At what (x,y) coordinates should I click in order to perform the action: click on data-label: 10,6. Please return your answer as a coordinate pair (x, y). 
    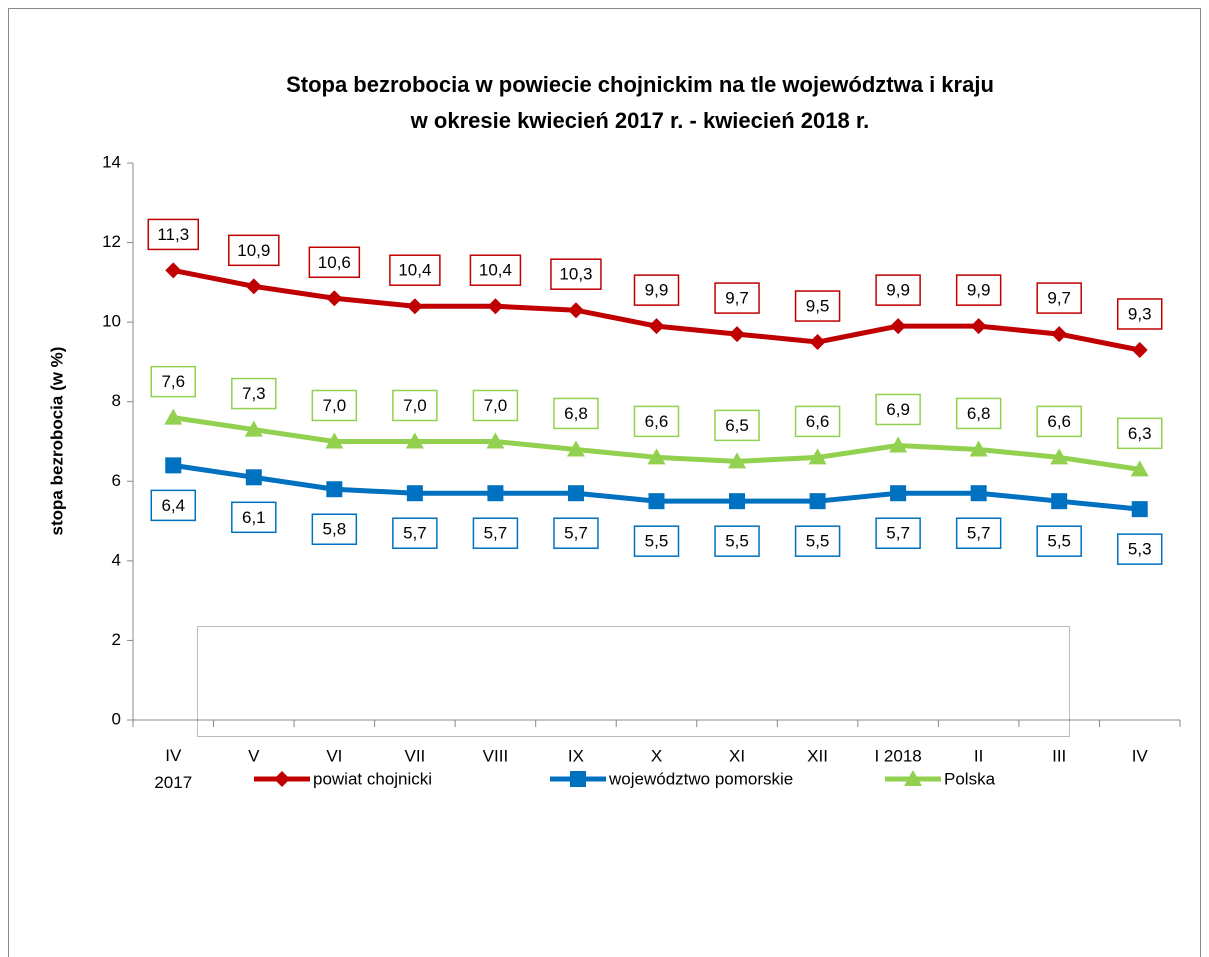
    Looking at the image, I should click on (334, 262).